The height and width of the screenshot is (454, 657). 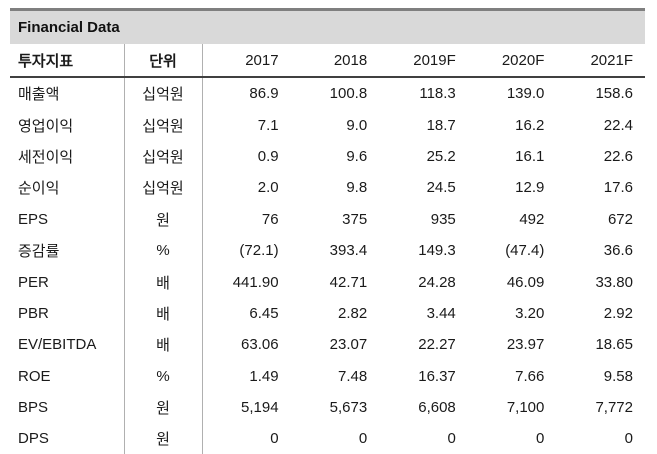 What do you see at coordinates (67, 407) in the screenshot?
I see `row-label: BPS` at bounding box center [67, 407].